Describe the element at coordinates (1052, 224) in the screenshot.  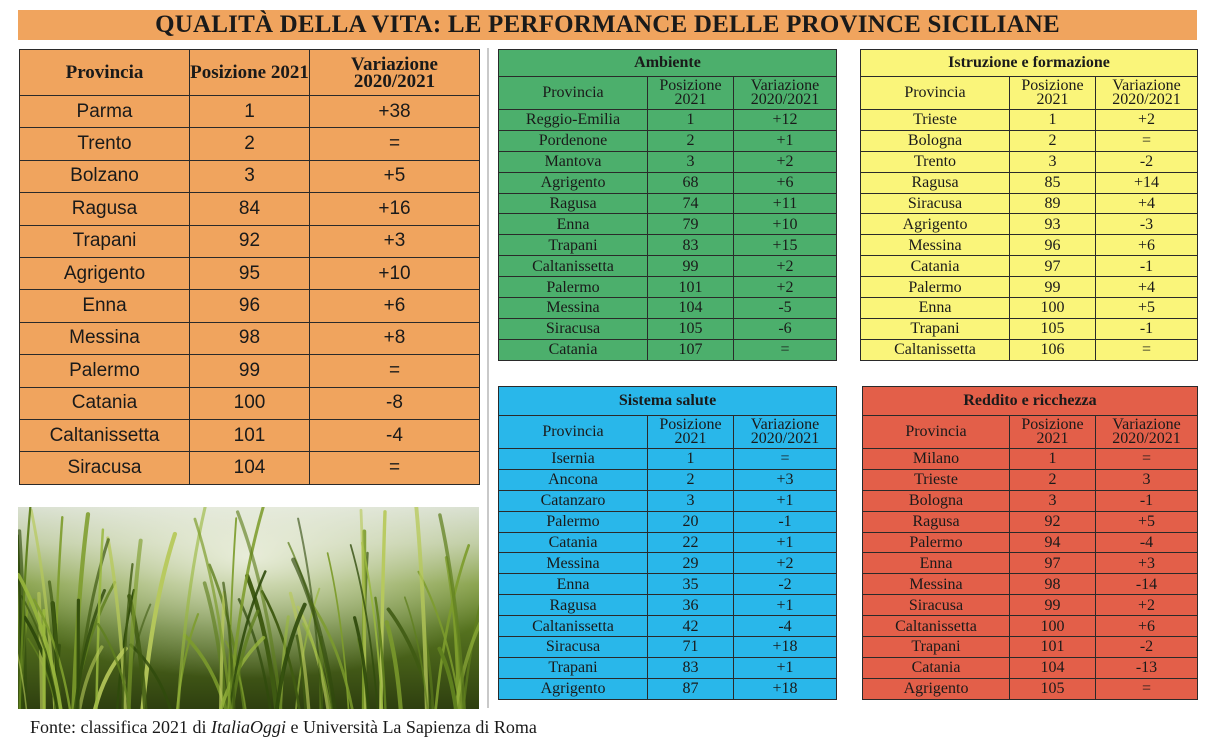
I see `position-cell: 93` at that location.